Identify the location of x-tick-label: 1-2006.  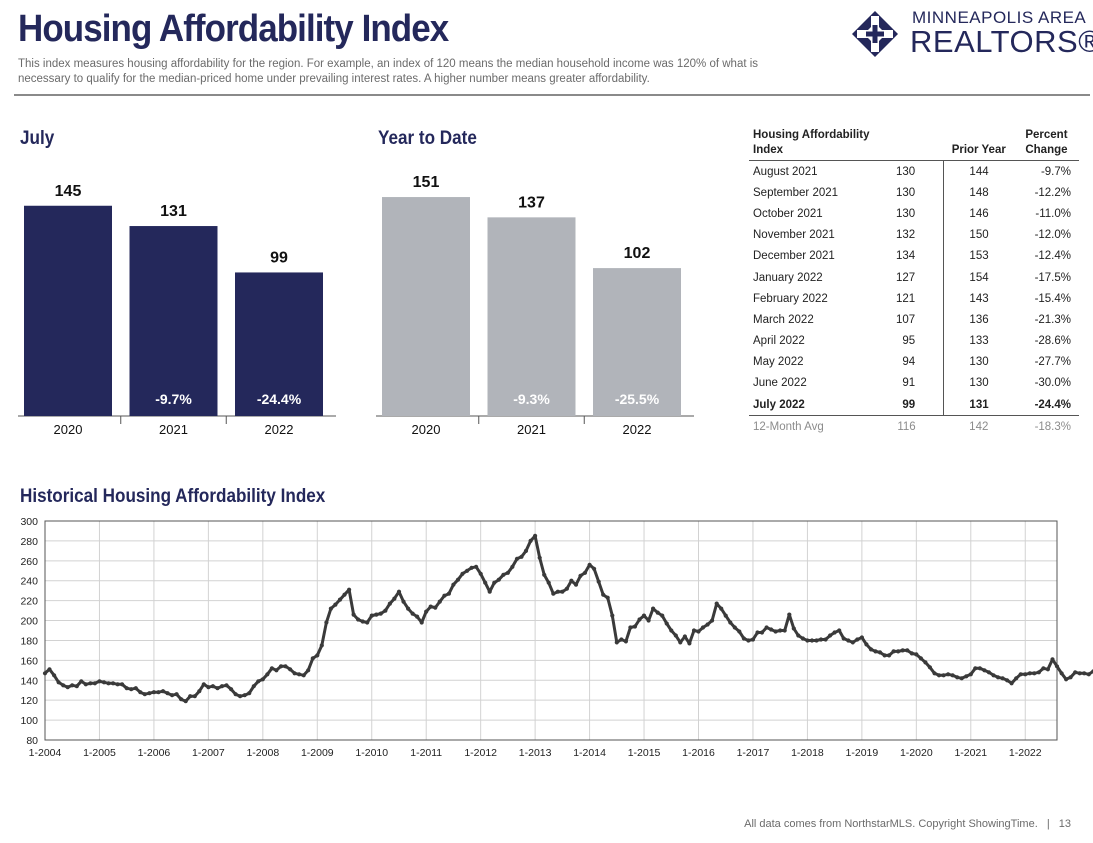
(154, 753).